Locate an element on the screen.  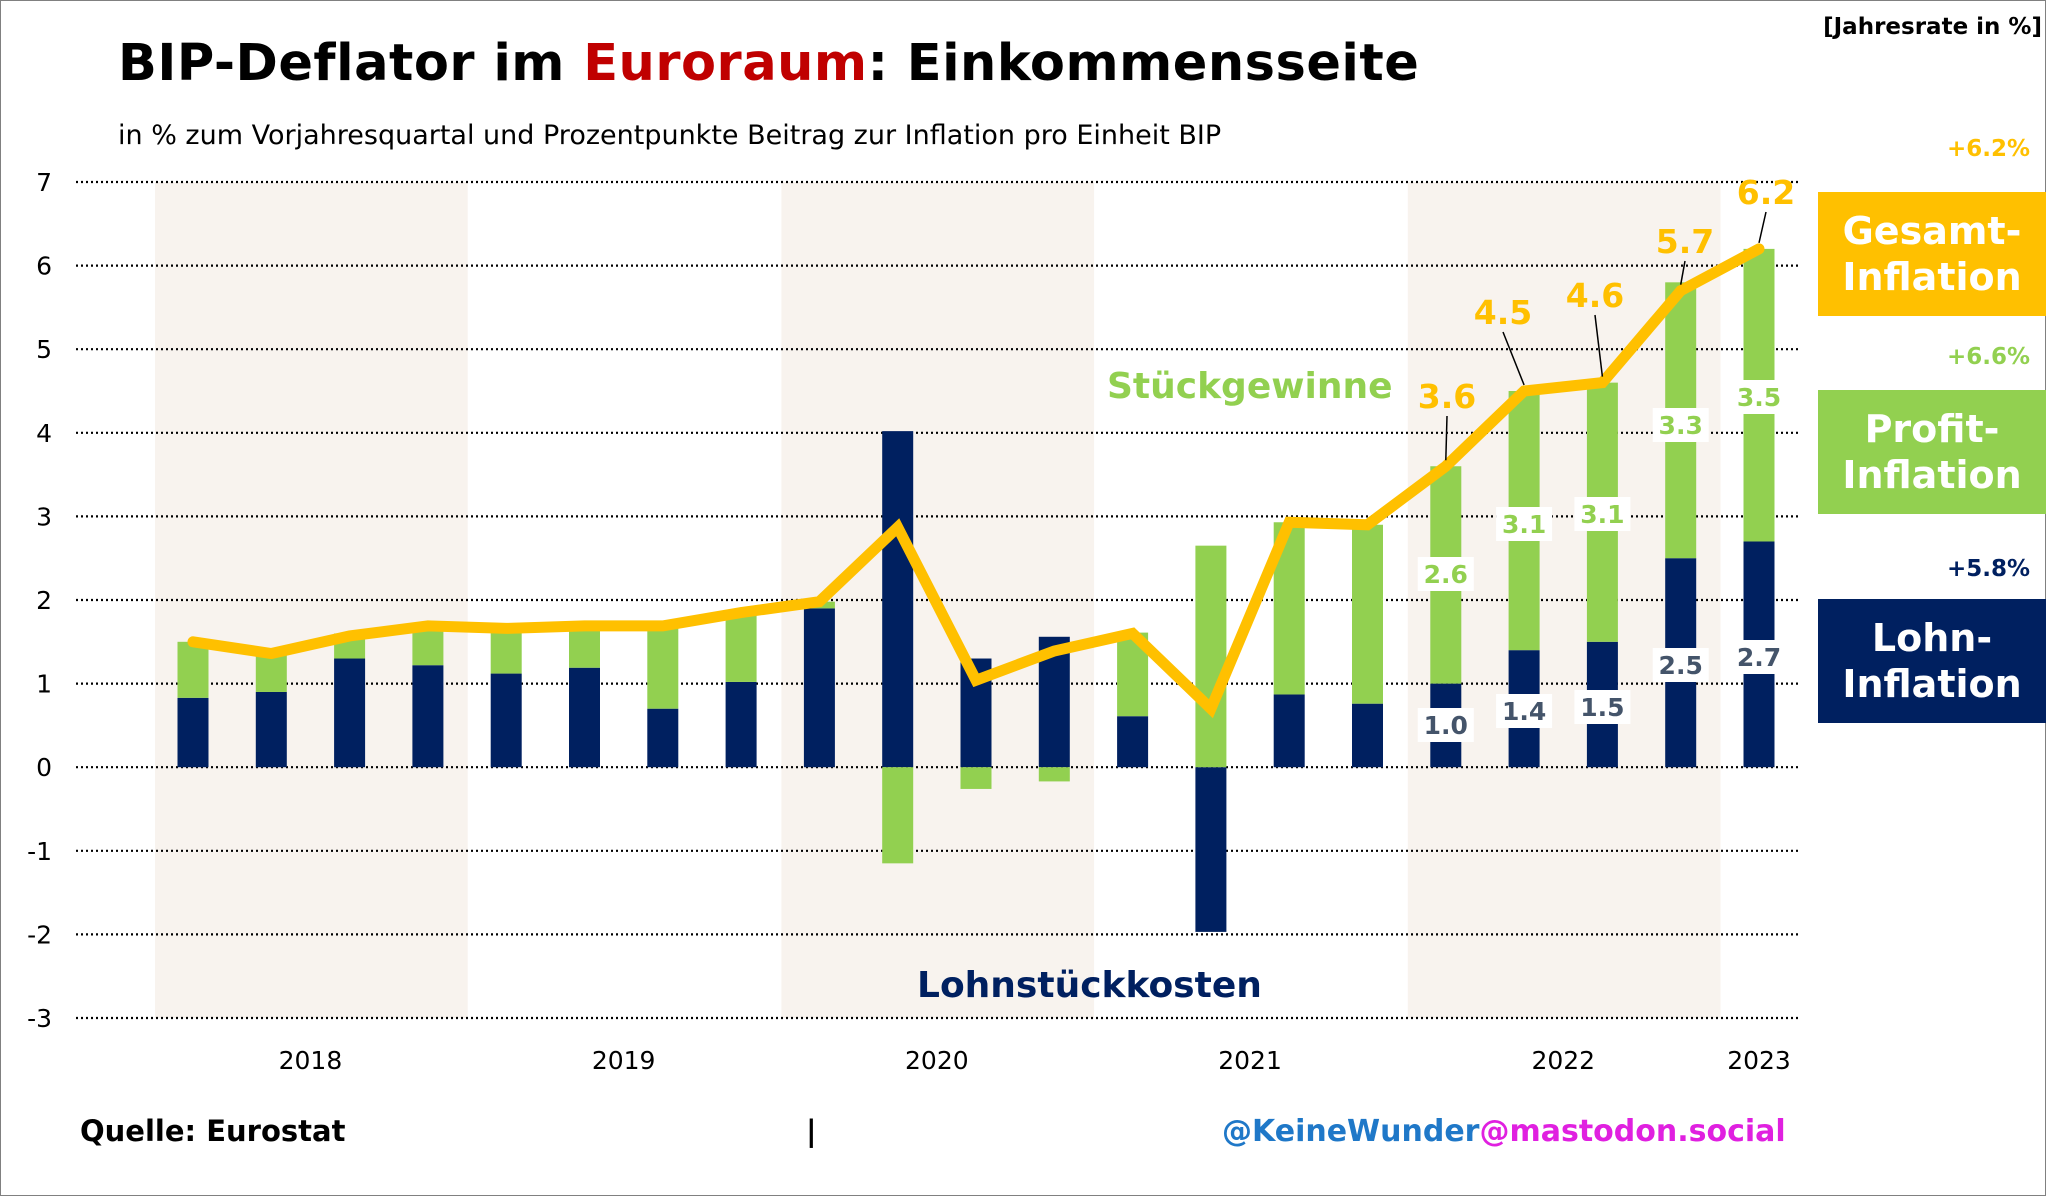
wage-data-label: 1.5 is located at coordinates (1602, 707).